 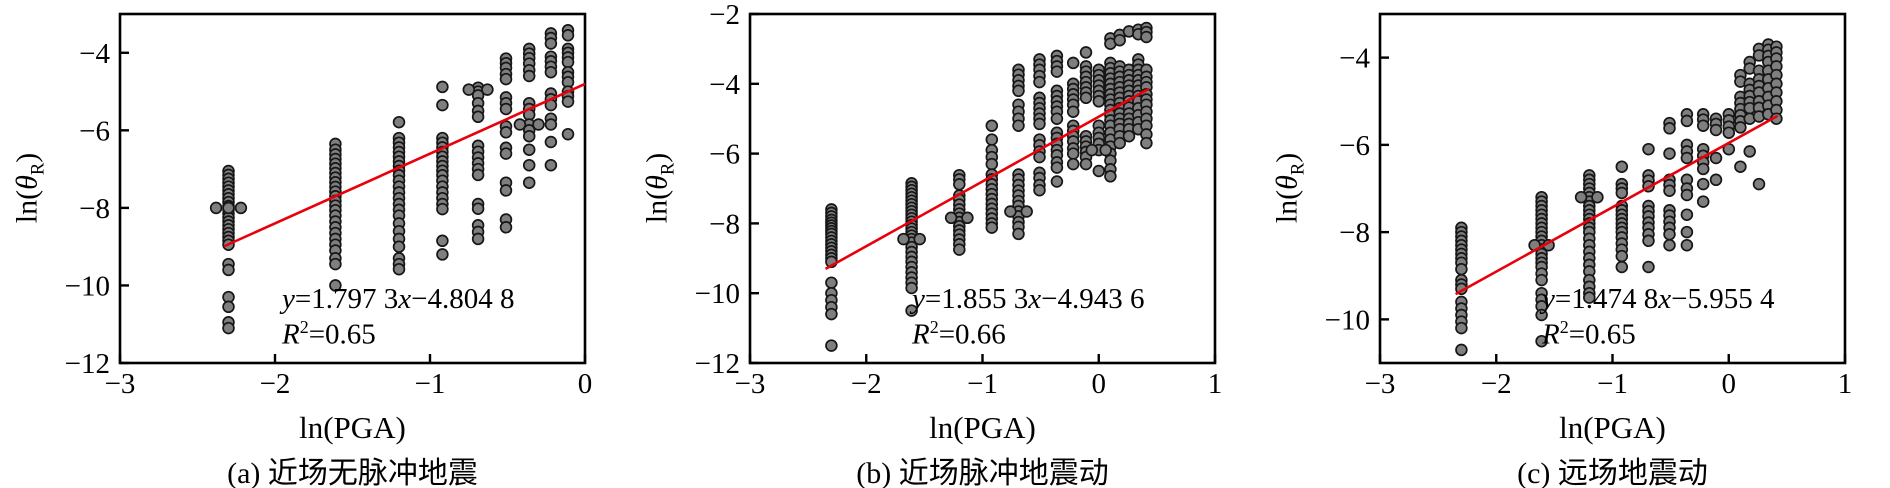 What do you see at coordinates (1612, 472) in the screenshot?
I see `panel-caption-c: (c) 远场地震动` at bounding box center [1612, 472].